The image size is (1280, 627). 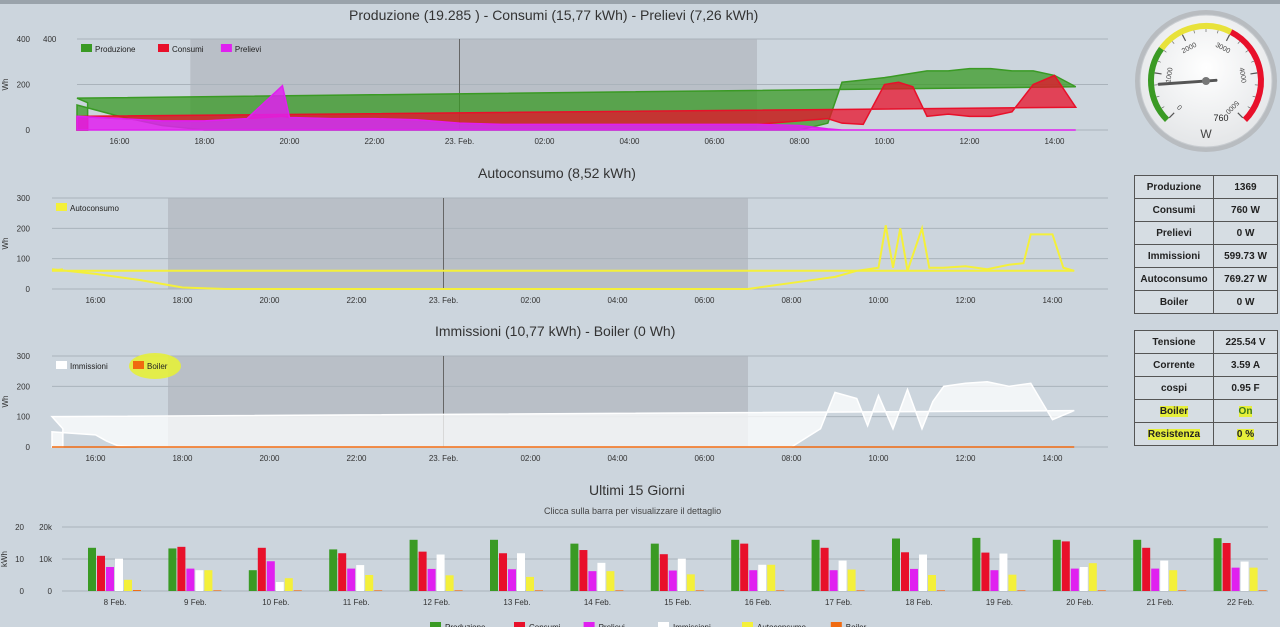 I want to click on gauge-tick-label: 4000, so click(x=1241, y=75).